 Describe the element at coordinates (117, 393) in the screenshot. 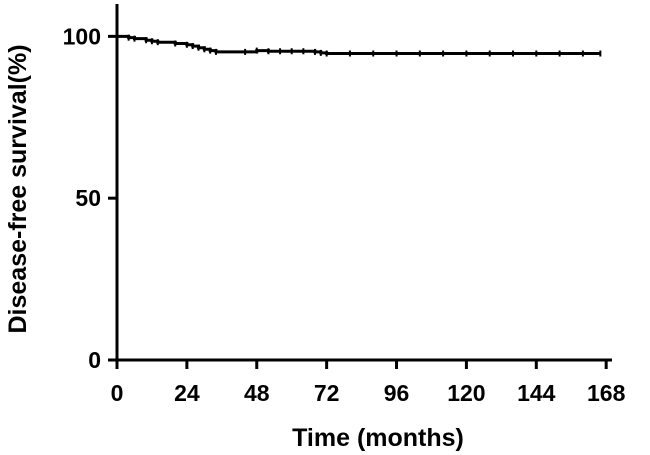

I see `x-tick-label: 0` at that location.